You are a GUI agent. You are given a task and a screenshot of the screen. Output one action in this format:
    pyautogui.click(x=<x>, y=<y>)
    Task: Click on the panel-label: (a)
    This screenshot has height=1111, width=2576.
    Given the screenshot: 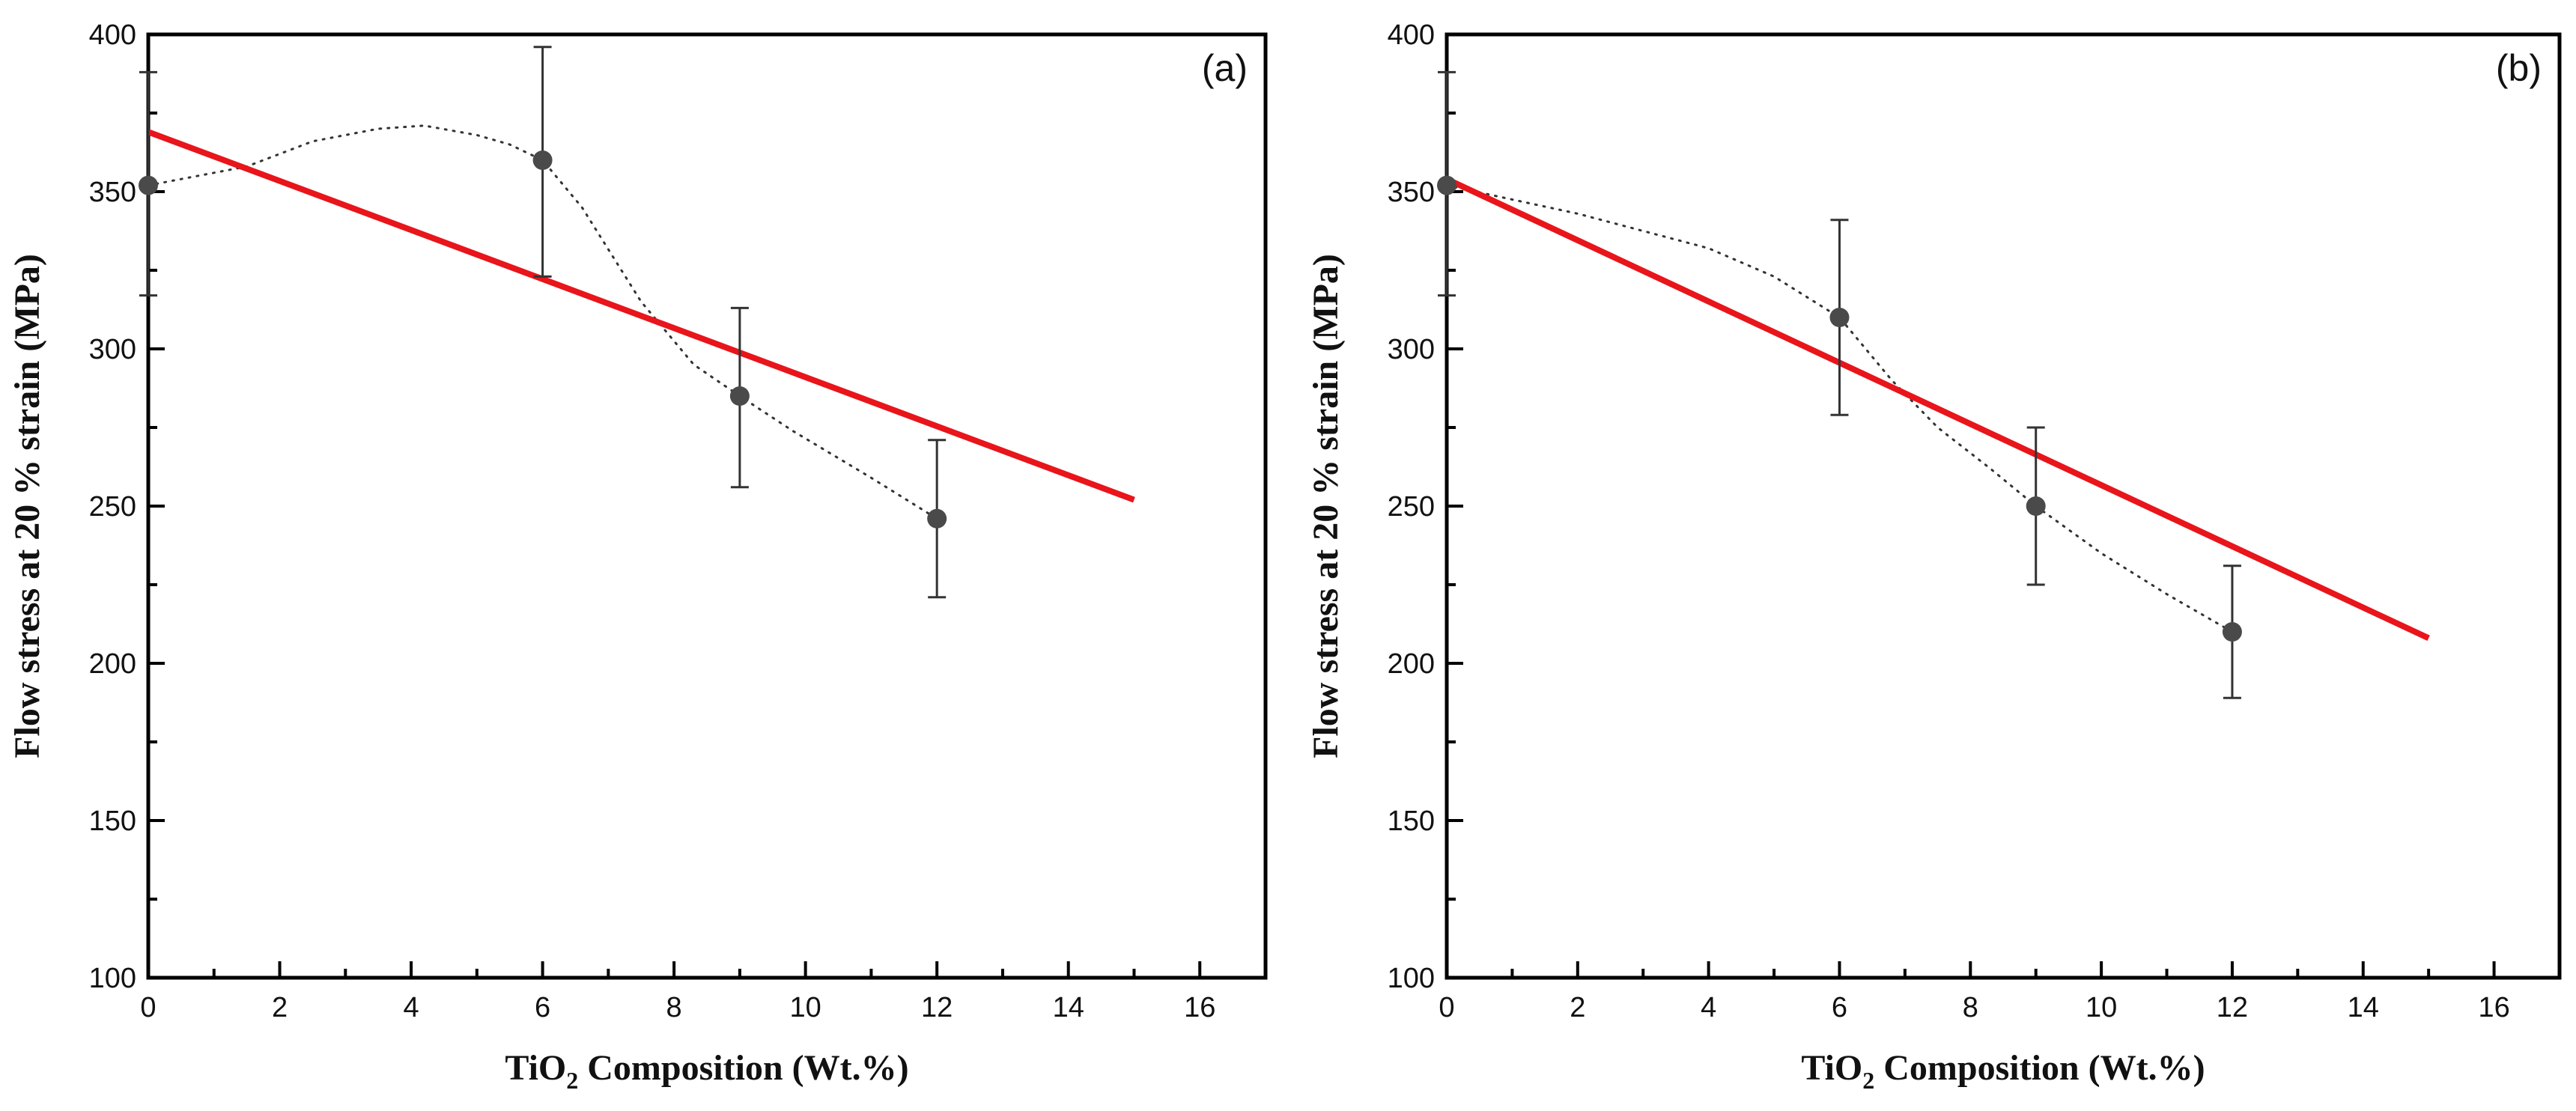 What is the action you would take?
    pyautogui.click(x=1225, y=68)
    